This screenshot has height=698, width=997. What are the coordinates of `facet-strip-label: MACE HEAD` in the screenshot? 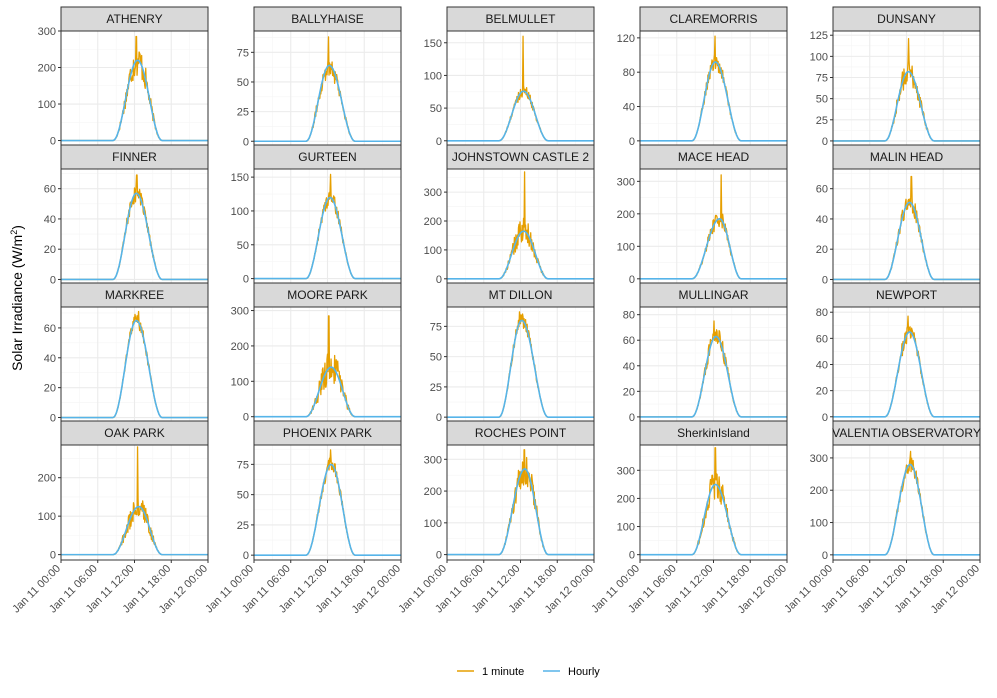 It's located at (714, 157).